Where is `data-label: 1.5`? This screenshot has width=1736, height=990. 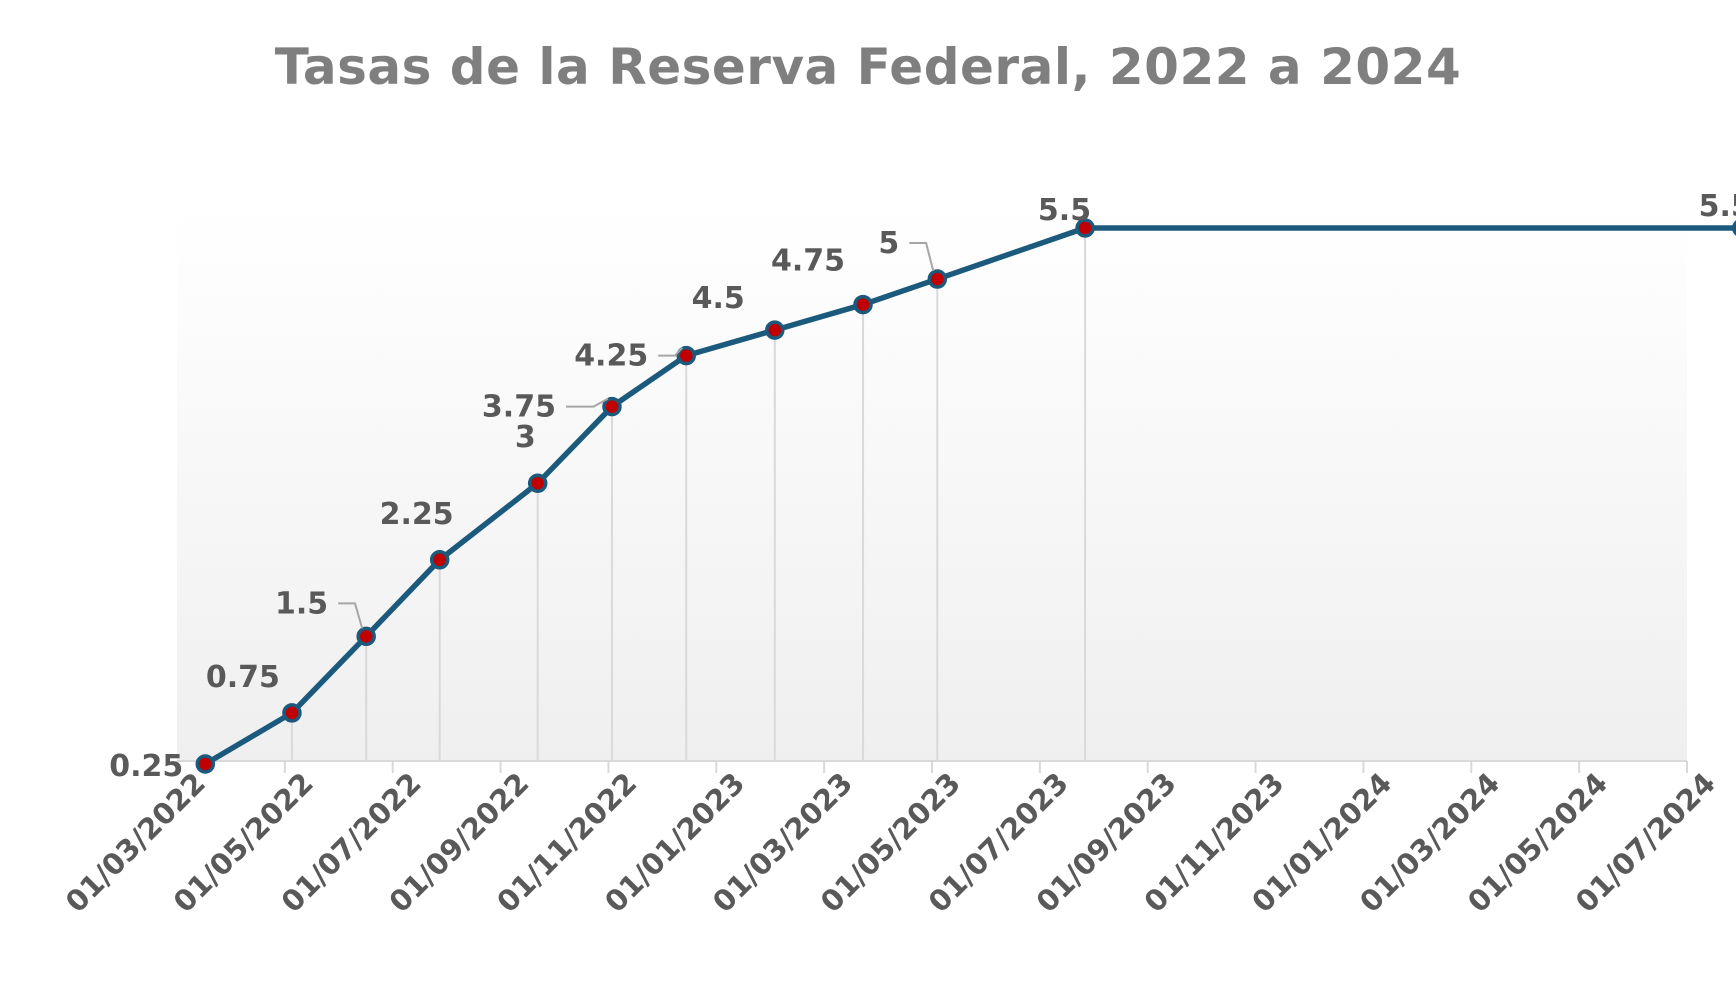 data-label: 1.5 is located at coordinates (301, 603).